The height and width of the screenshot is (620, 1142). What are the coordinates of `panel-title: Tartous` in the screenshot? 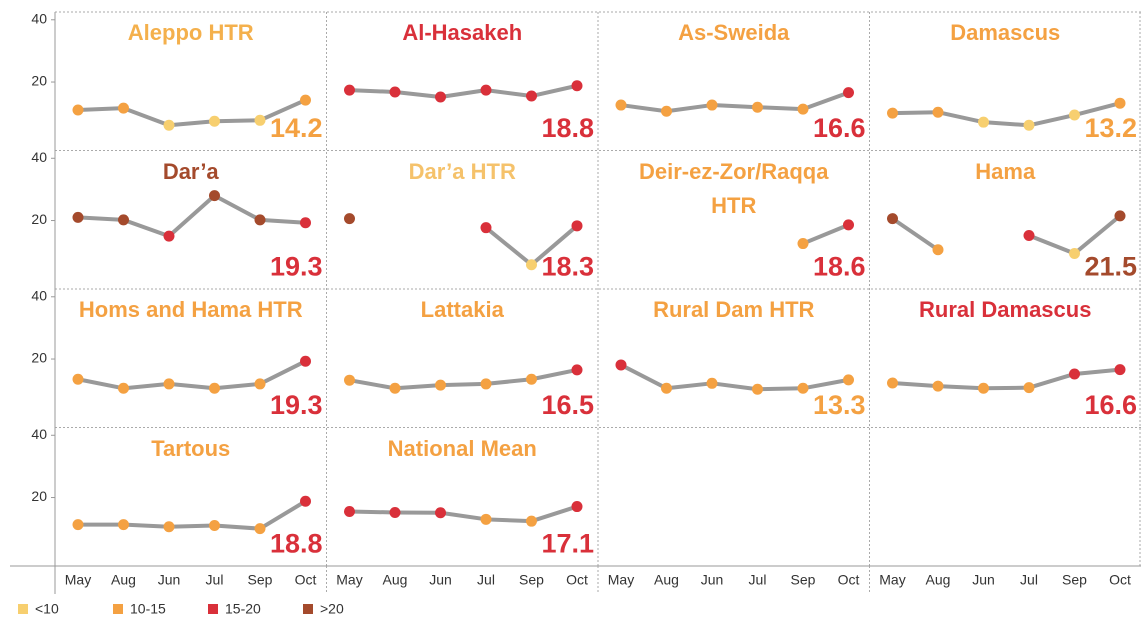 It's located at (191, 448).